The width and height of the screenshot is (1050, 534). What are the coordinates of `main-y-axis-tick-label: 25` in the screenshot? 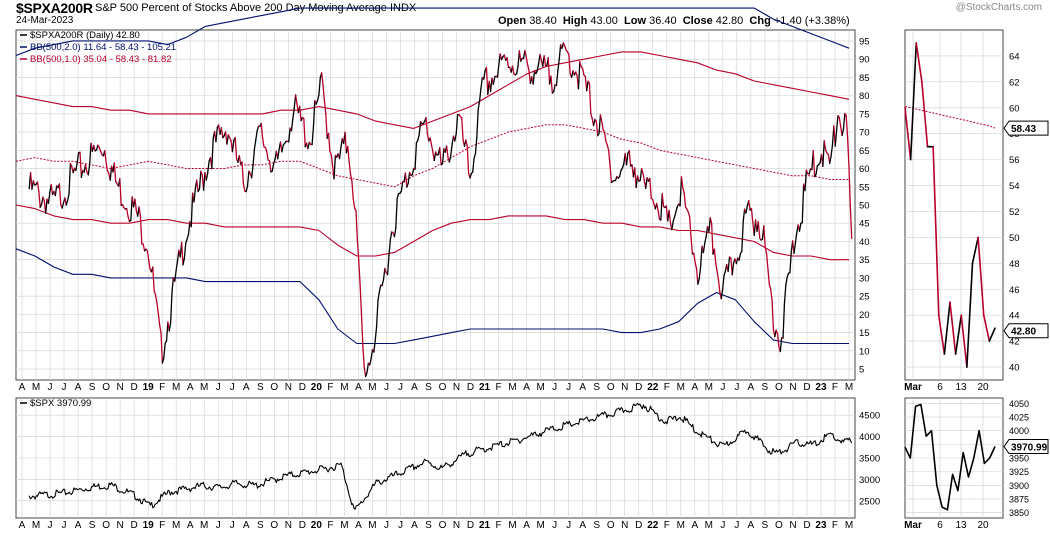 It's located at (864, 297).